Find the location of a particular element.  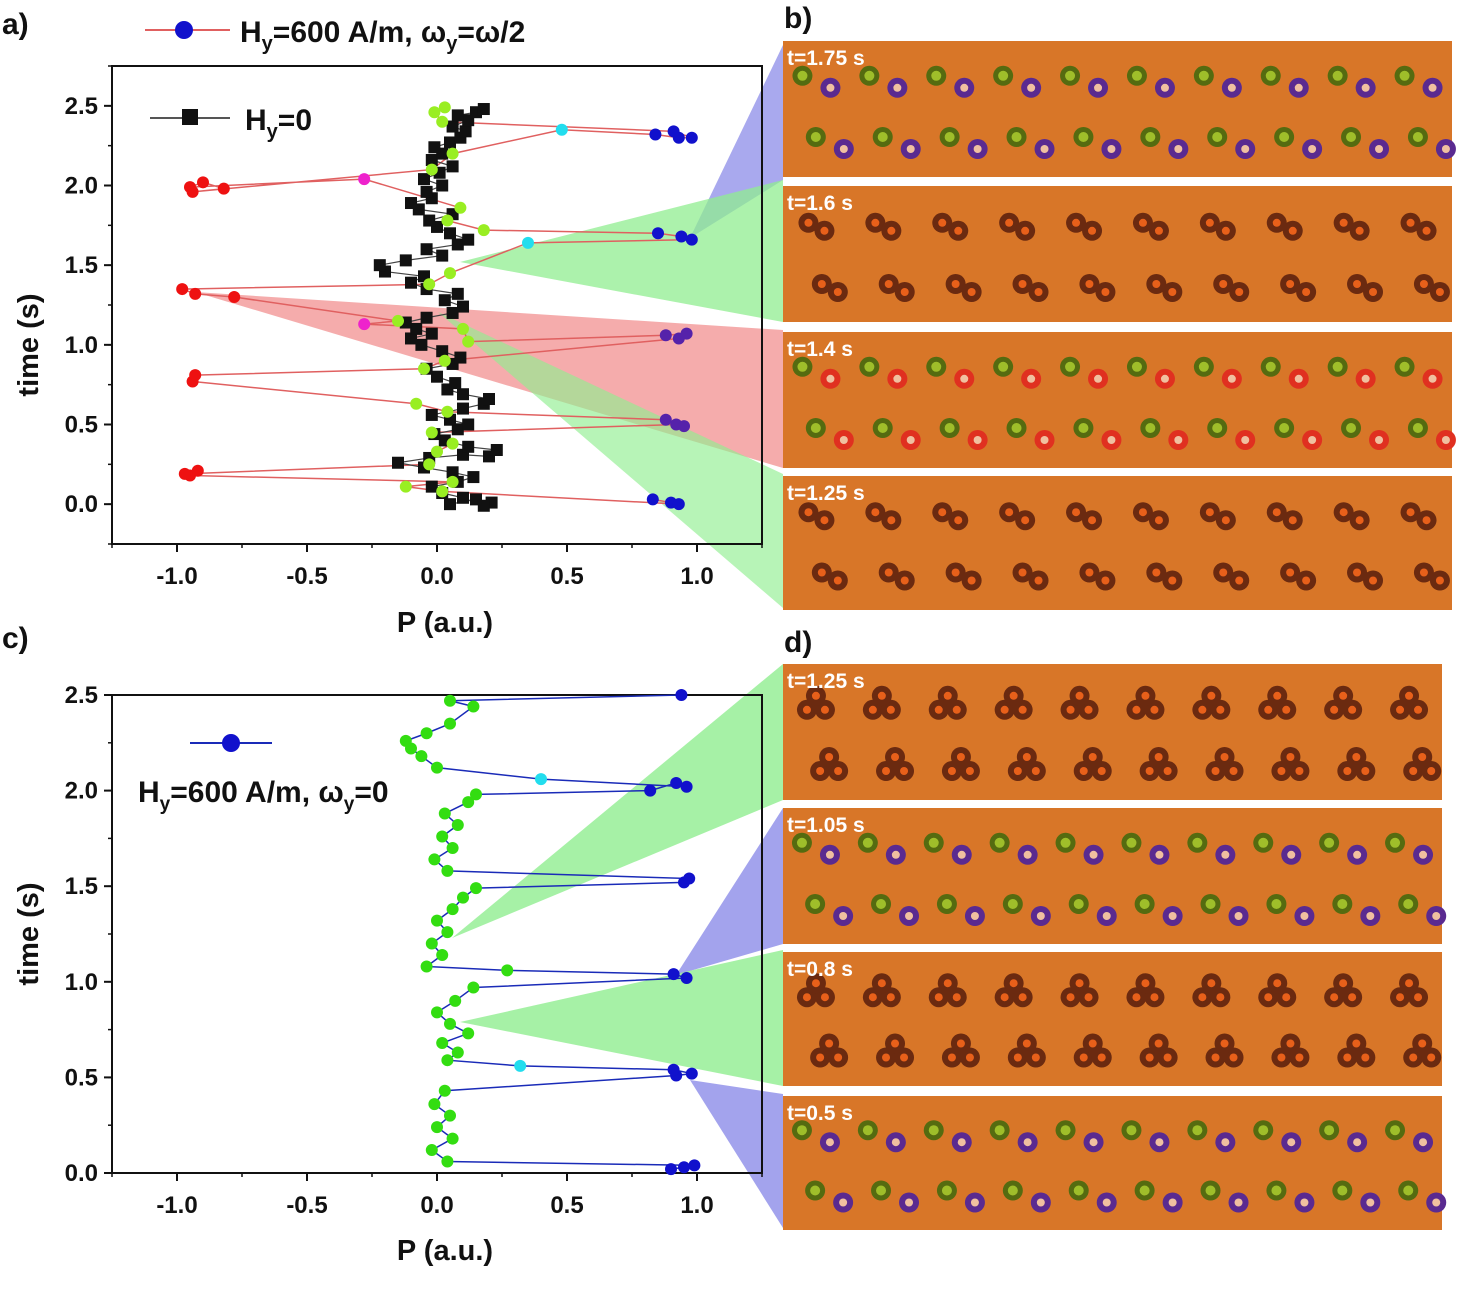

legend-a2-base: H is located at coordinates (256, 120).